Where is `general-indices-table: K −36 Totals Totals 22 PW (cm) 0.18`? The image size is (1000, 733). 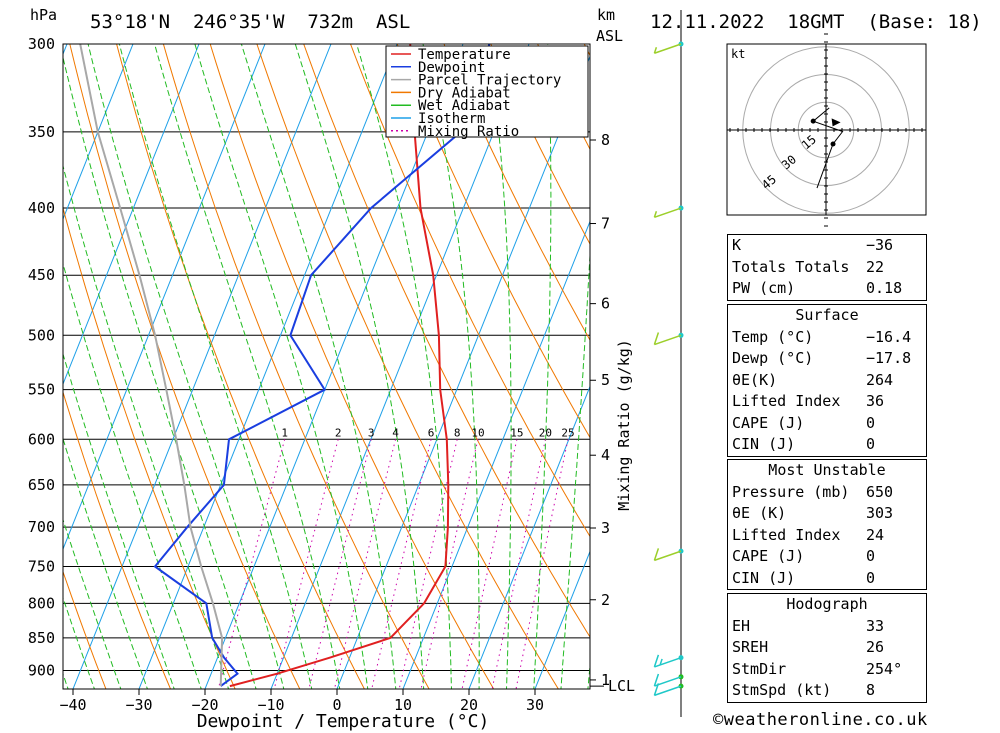 general-indices-table: K −36 Totals Totals 22 PW (cm) 0.18 is located at coordinates (827, 267).